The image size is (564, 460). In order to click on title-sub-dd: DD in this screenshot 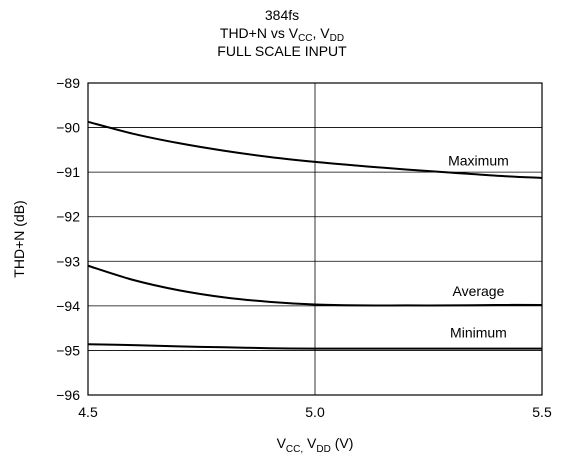, I will do `click(337, 38)`.